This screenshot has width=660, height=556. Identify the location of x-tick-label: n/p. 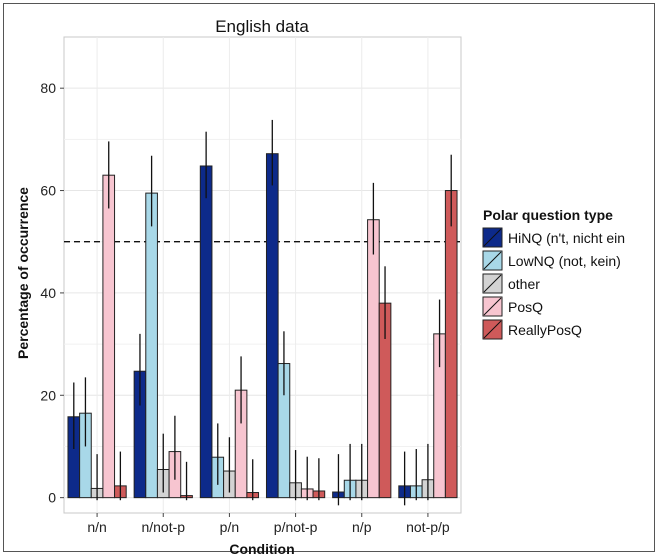
(362, 527).